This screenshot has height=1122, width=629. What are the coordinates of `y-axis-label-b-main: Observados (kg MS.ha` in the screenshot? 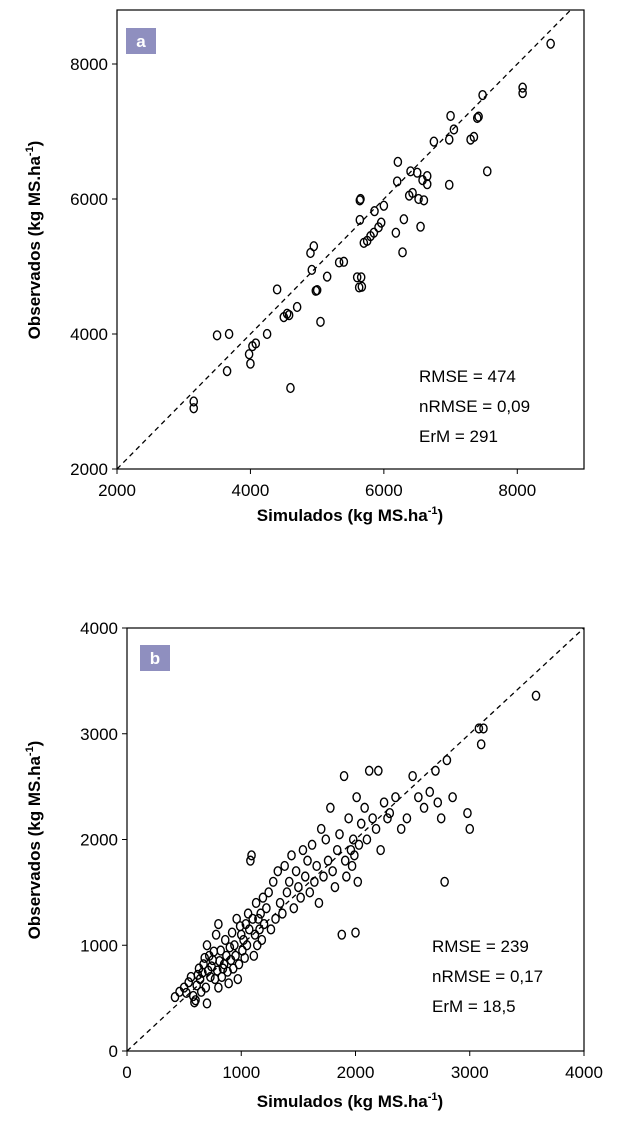 It's located at (34, 848).